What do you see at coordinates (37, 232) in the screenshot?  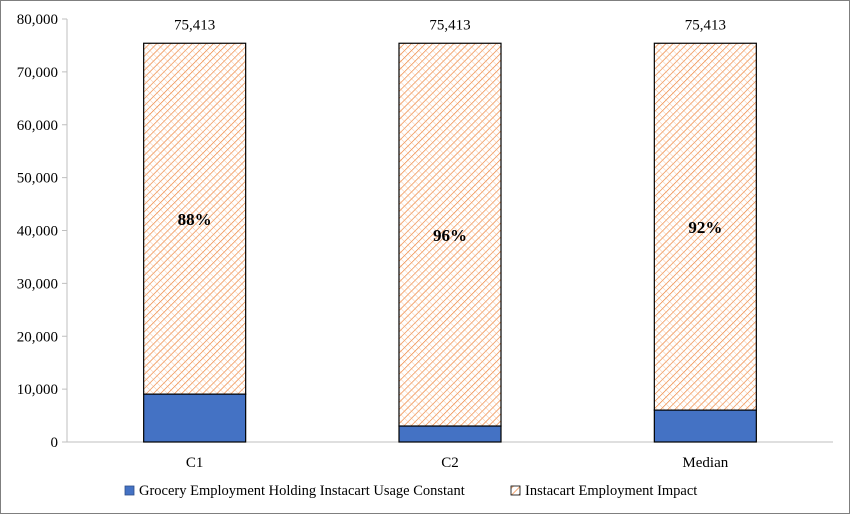 I see `y-tick-label: 40,000` at bounding box center [37, 232].